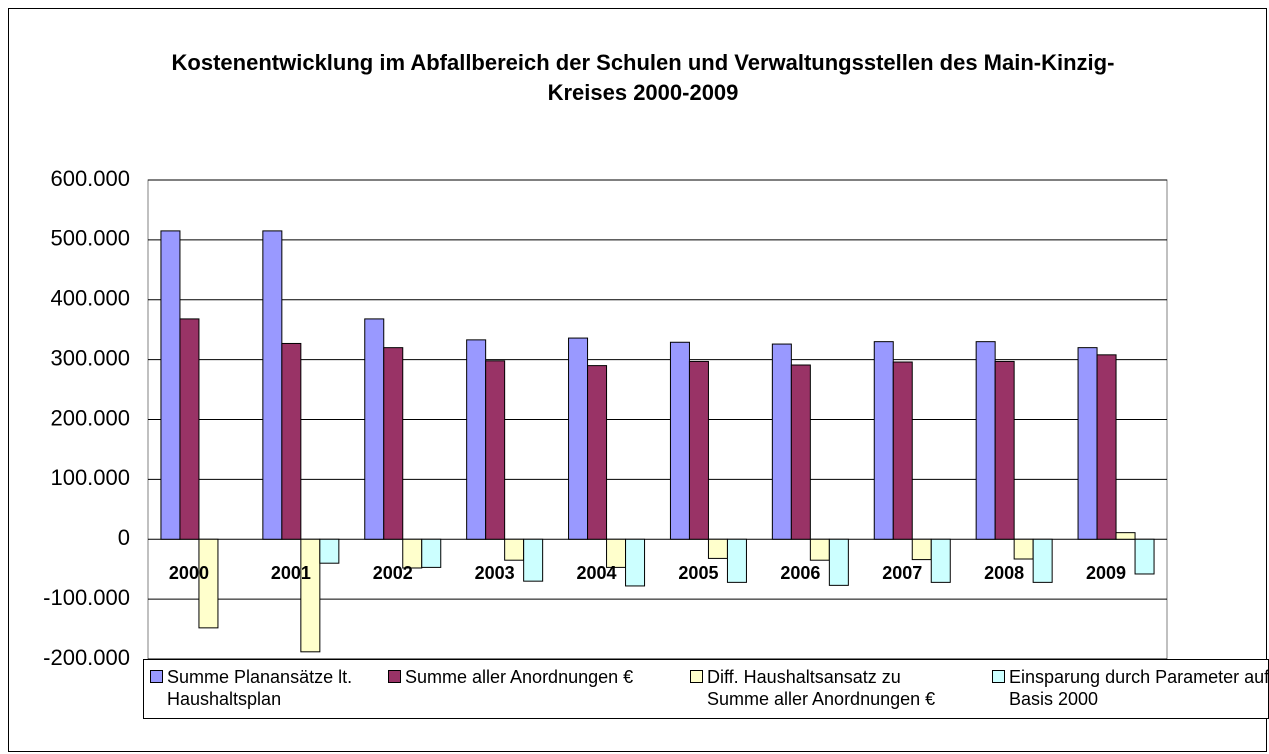 The height and width of the screenshot is (754, 1269). Describe the element at coordinates (260, 688) in the screenshot. I see `legend-label: Summe Planansätze lt. Haushaltsplan` at that location.